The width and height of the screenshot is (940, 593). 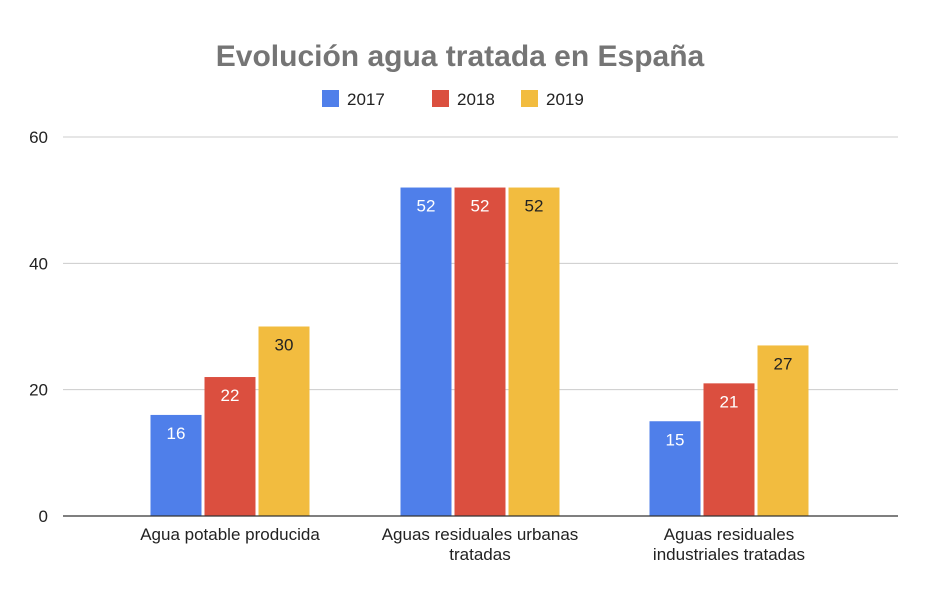 I want to click on chart-title: Evolución agua tratada en España, so click(x=460, y=56).